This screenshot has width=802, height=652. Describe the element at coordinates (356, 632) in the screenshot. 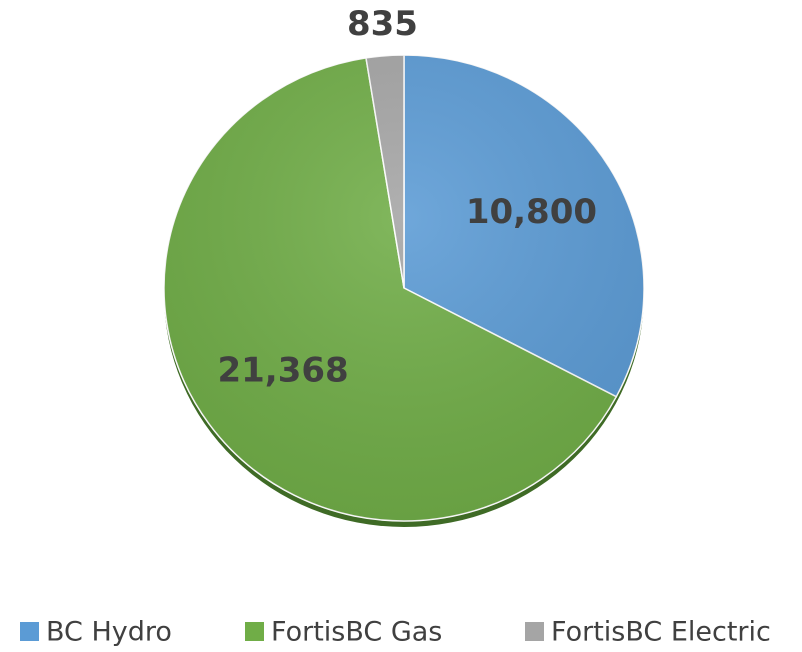

I see `legend-label: FortisBC Gas` at that location.